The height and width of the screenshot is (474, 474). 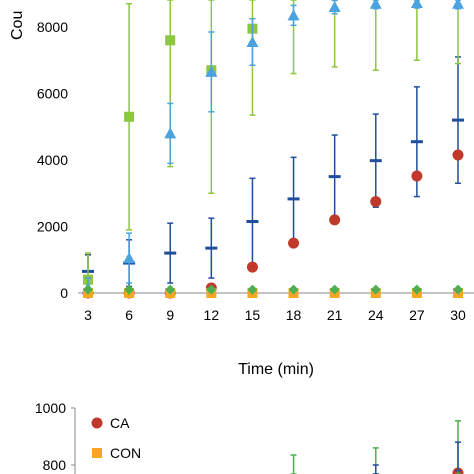 I want to click on x-tick-label: 9, so click(x=170, y=315).